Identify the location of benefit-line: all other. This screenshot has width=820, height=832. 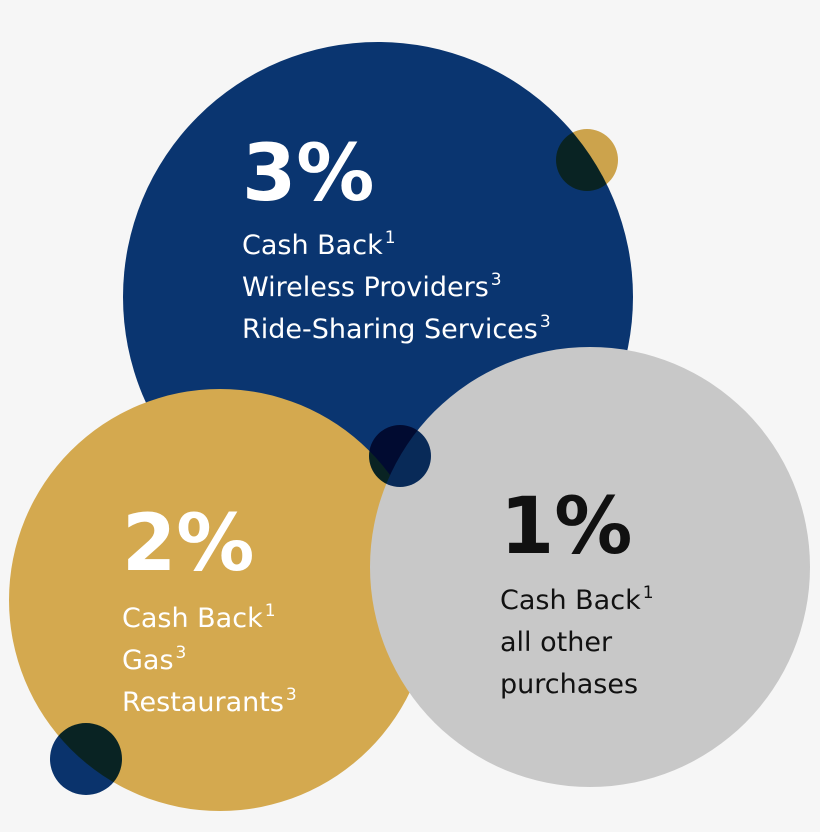
(556, 642).